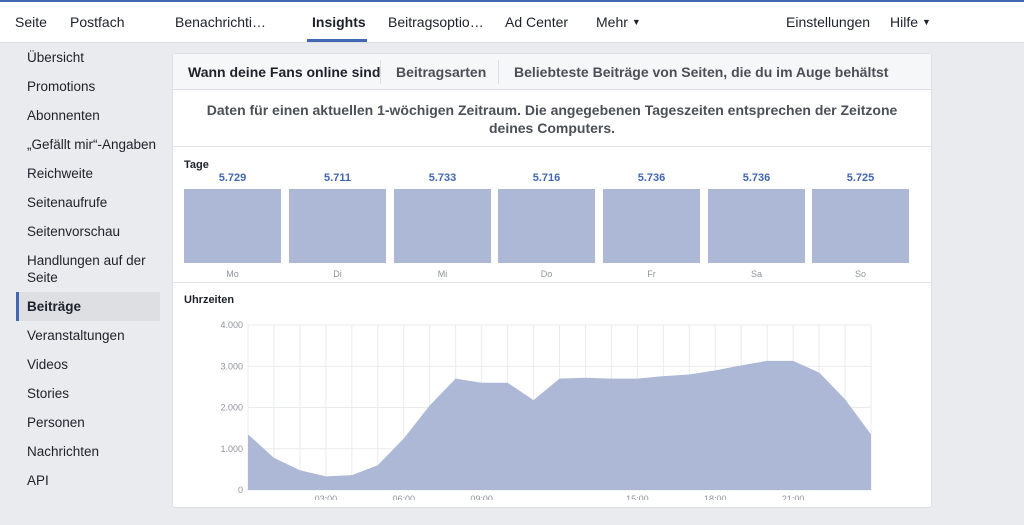 The image size is (1024, 525). What do you see at coordinates (60, 173) in the screenshot?
I see `sidebar-item-reichweite: Reichweite` at bounding box center [60, 173].